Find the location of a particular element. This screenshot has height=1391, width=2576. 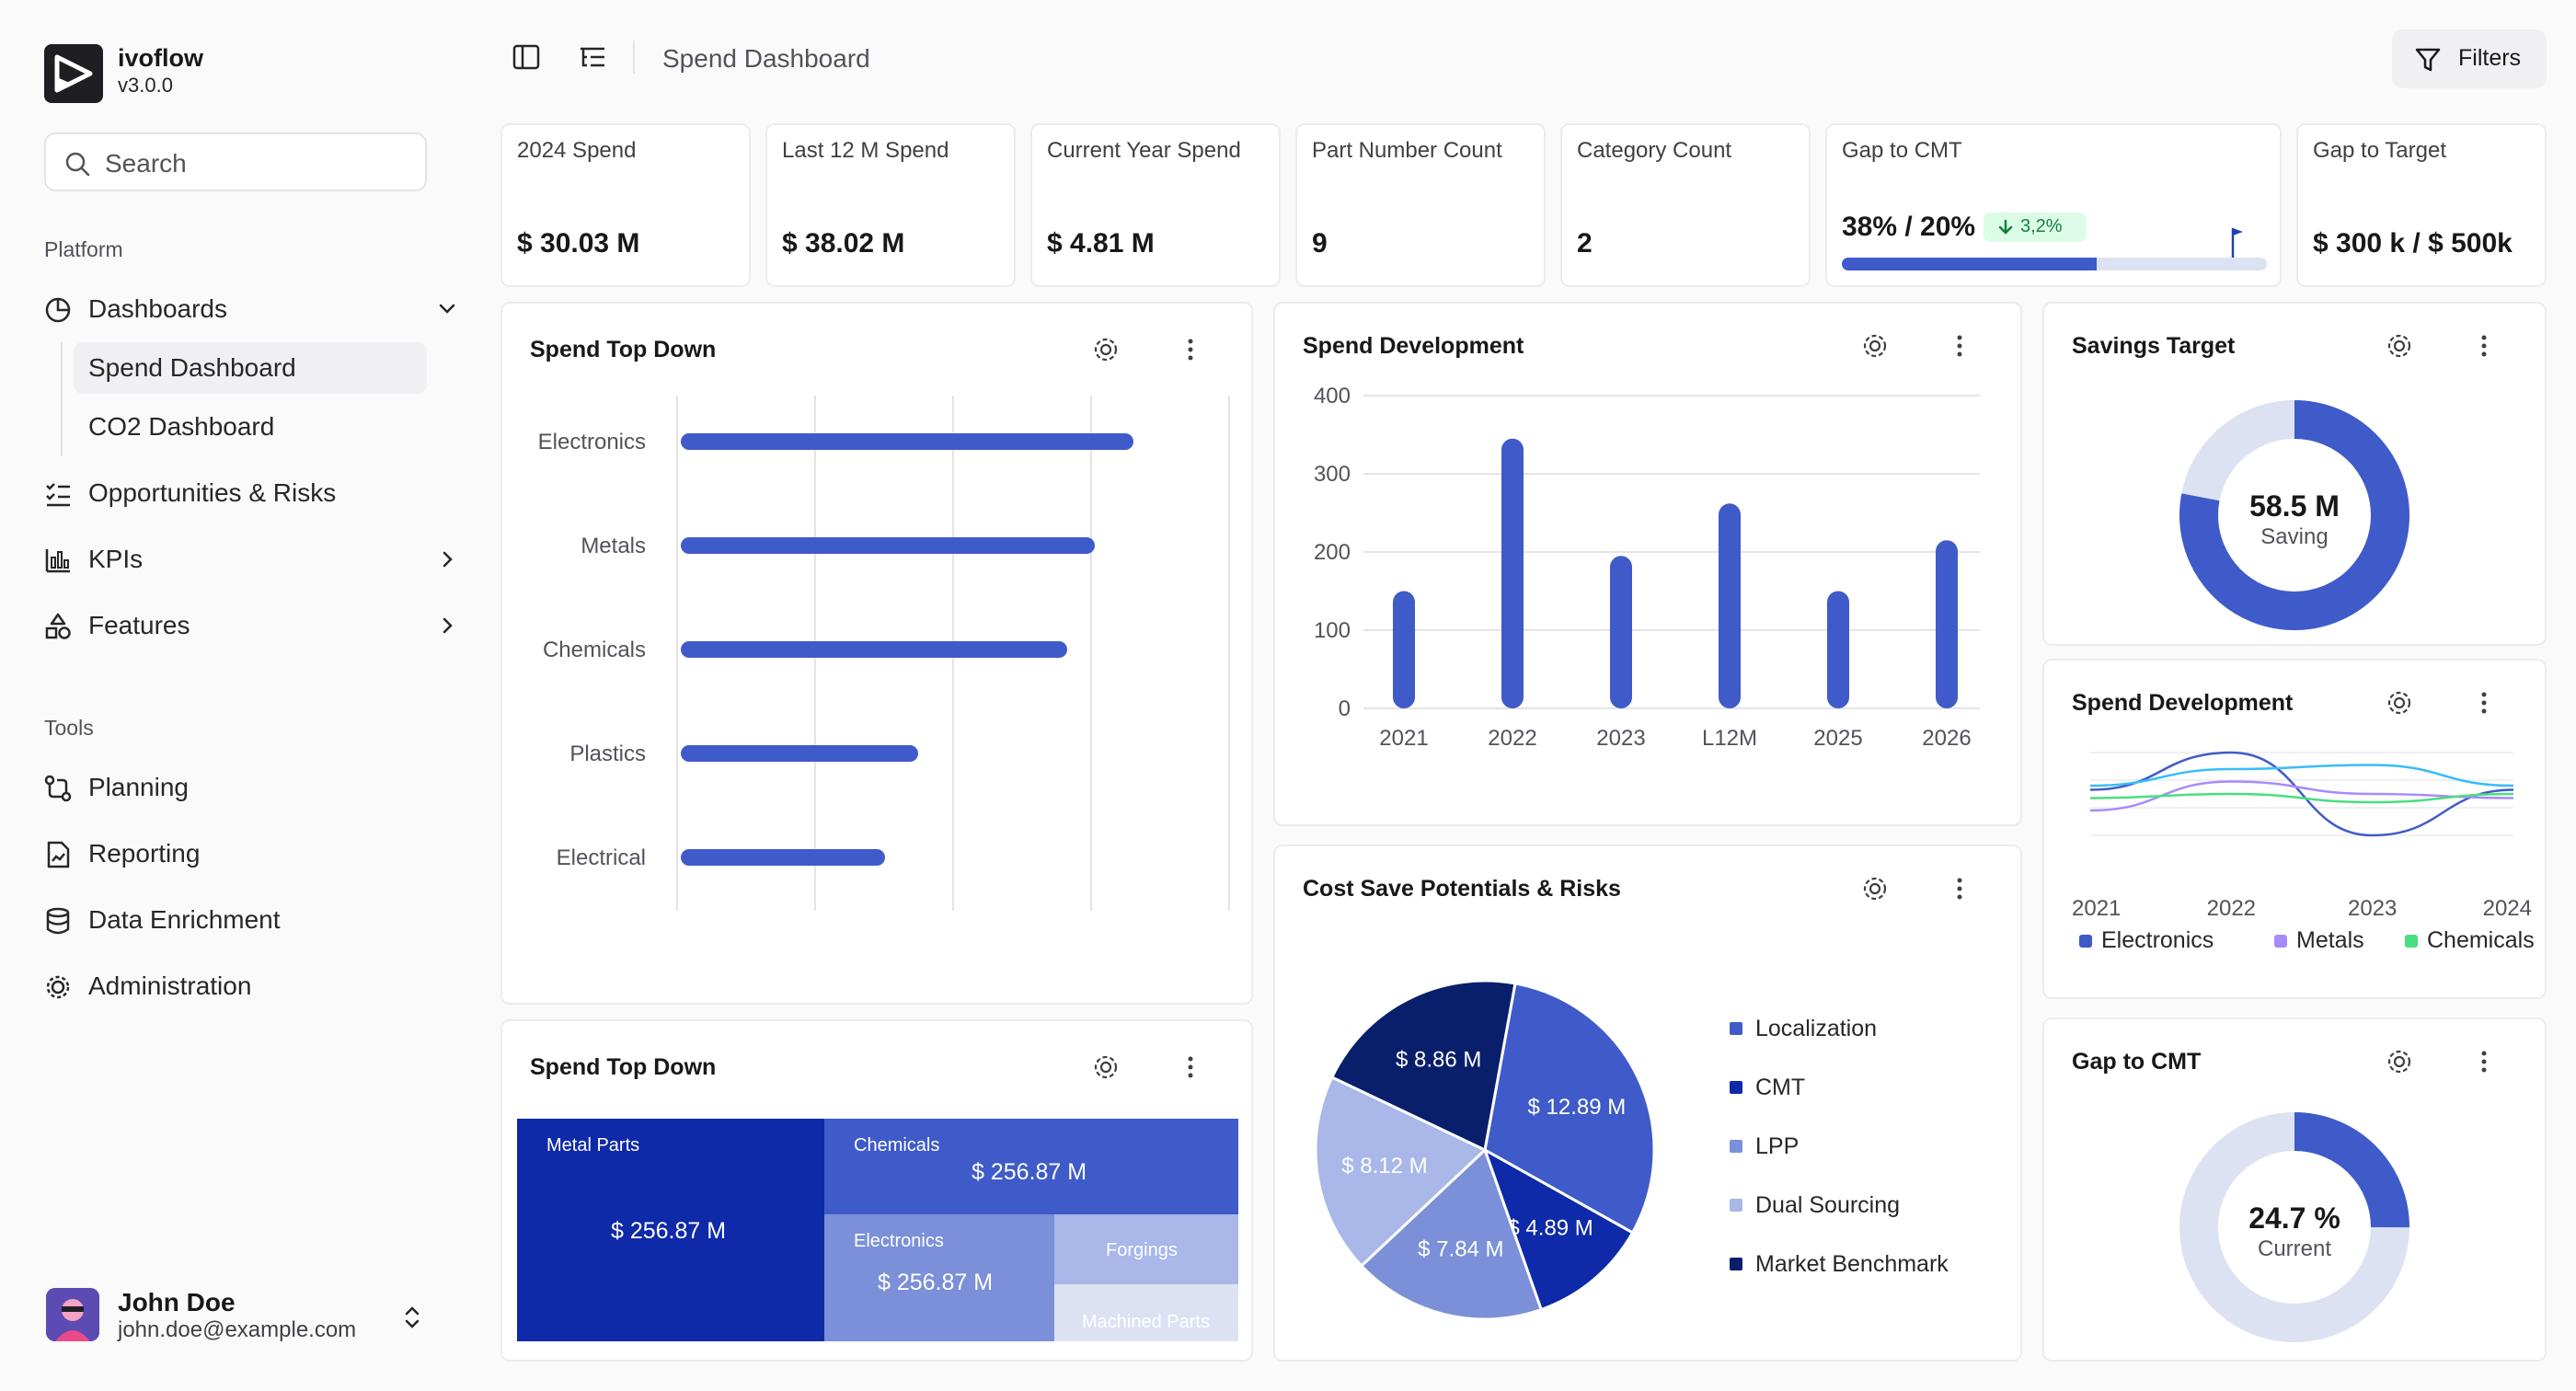

kpi-card-part-number-count: Part Number Count 9 is located at coordinates (1420, 205).